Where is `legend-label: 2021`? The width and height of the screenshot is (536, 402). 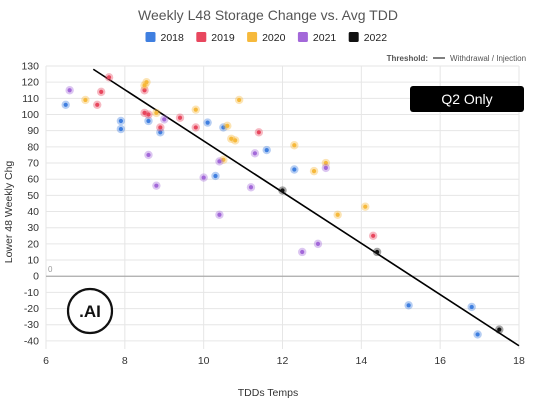
legend-label: 2021 is located at coordinates (325, 38).